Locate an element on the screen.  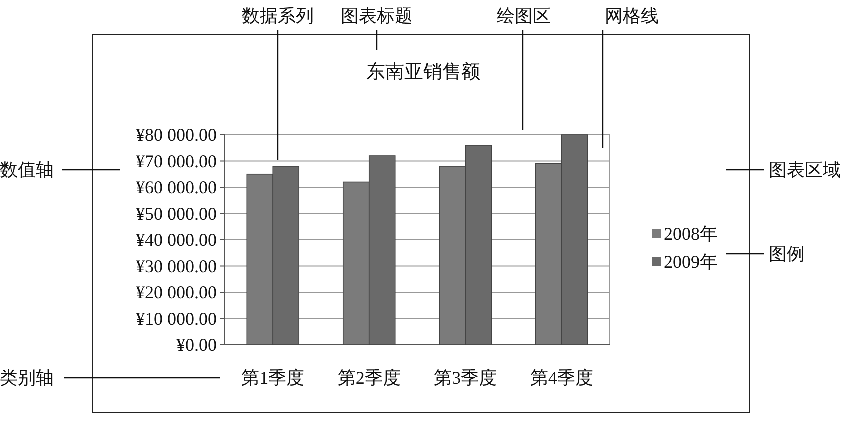
text: 图表区域 is located at coordinates (805, 170).